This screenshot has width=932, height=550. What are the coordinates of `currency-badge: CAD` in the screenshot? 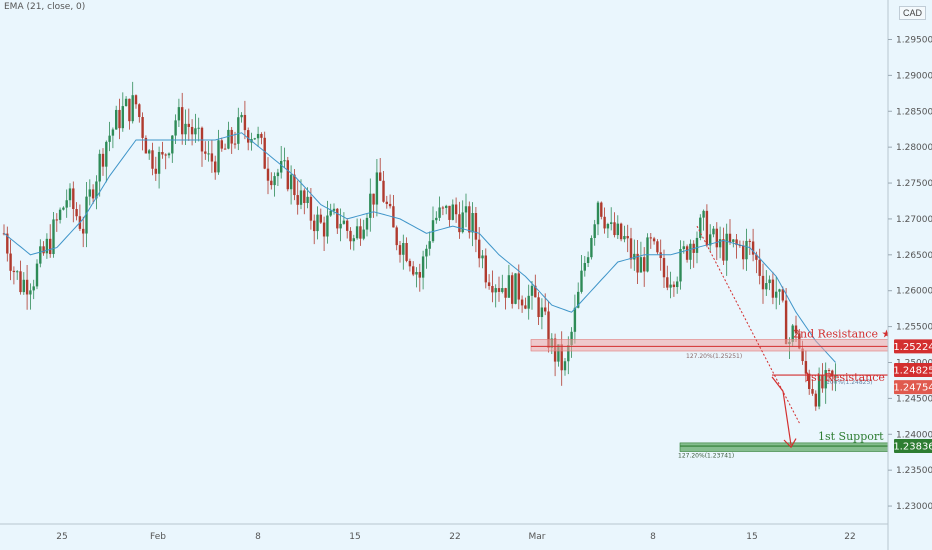 It's located at (912, 13).